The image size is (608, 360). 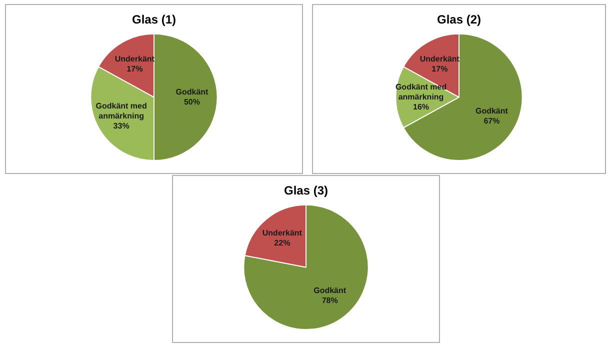 I want to click on data-label: 67%, so click(x=492, y=121).